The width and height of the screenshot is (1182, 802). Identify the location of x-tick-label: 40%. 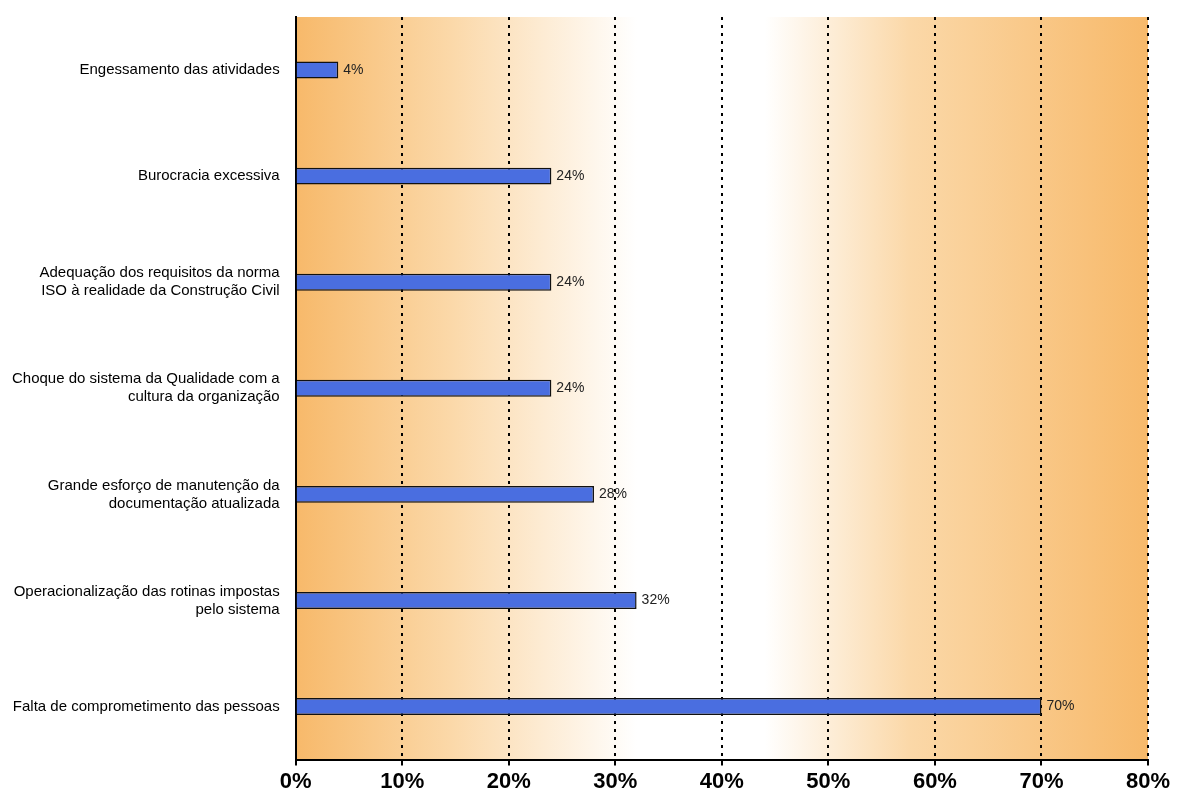
(721, 780).